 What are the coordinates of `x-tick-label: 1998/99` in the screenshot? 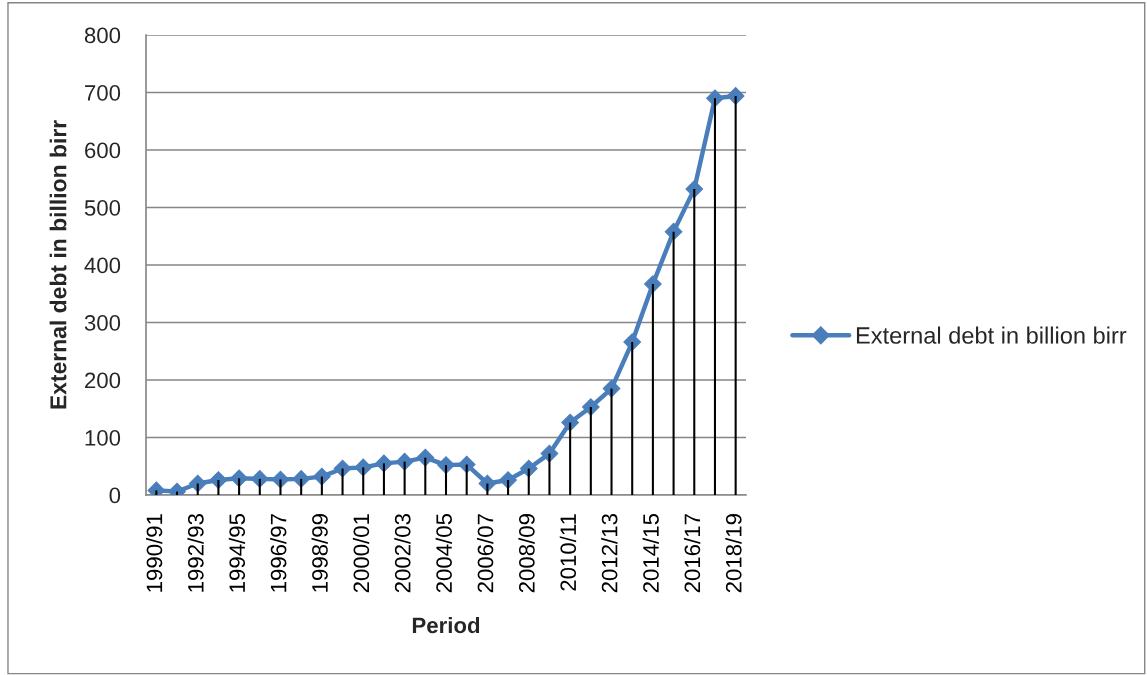 It's located at (319, 553).